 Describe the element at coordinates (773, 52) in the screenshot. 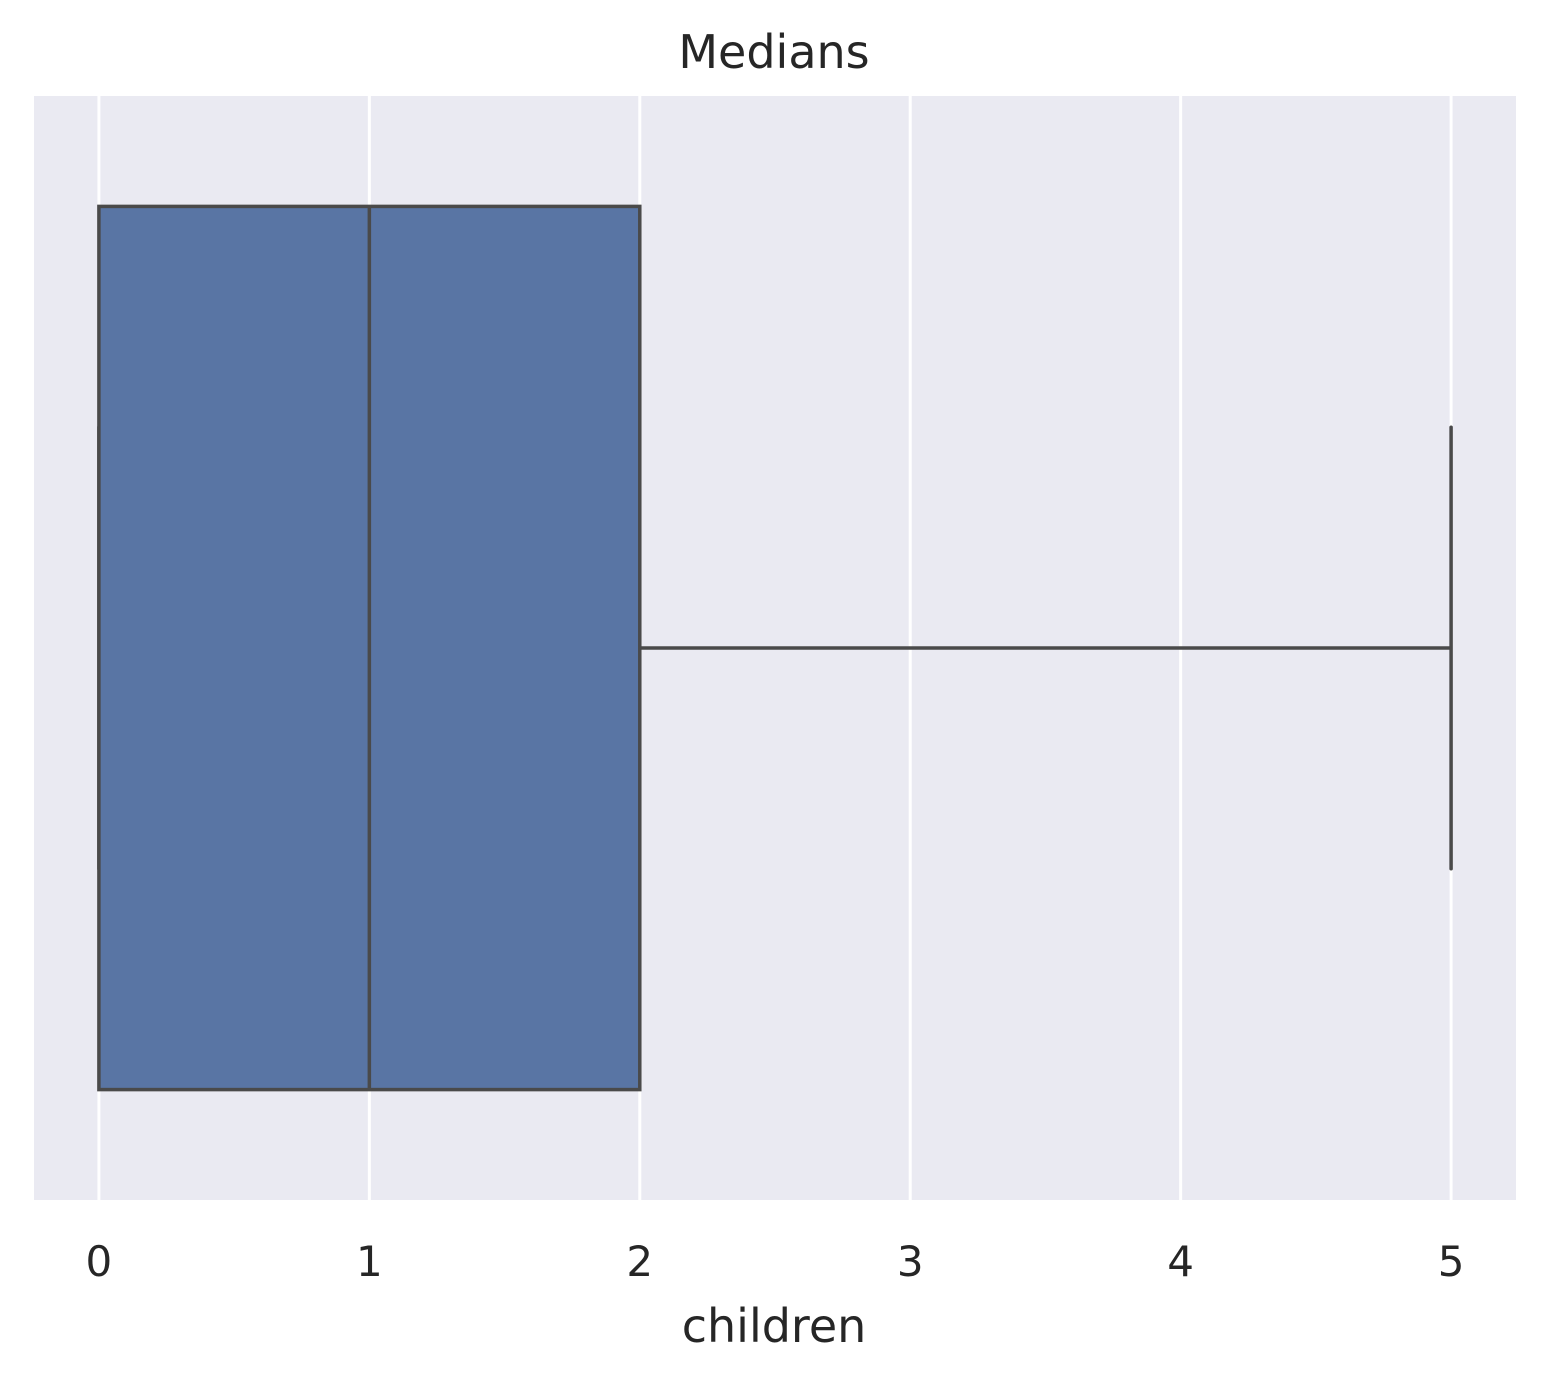

I see `chart-title: Medians` at that location.